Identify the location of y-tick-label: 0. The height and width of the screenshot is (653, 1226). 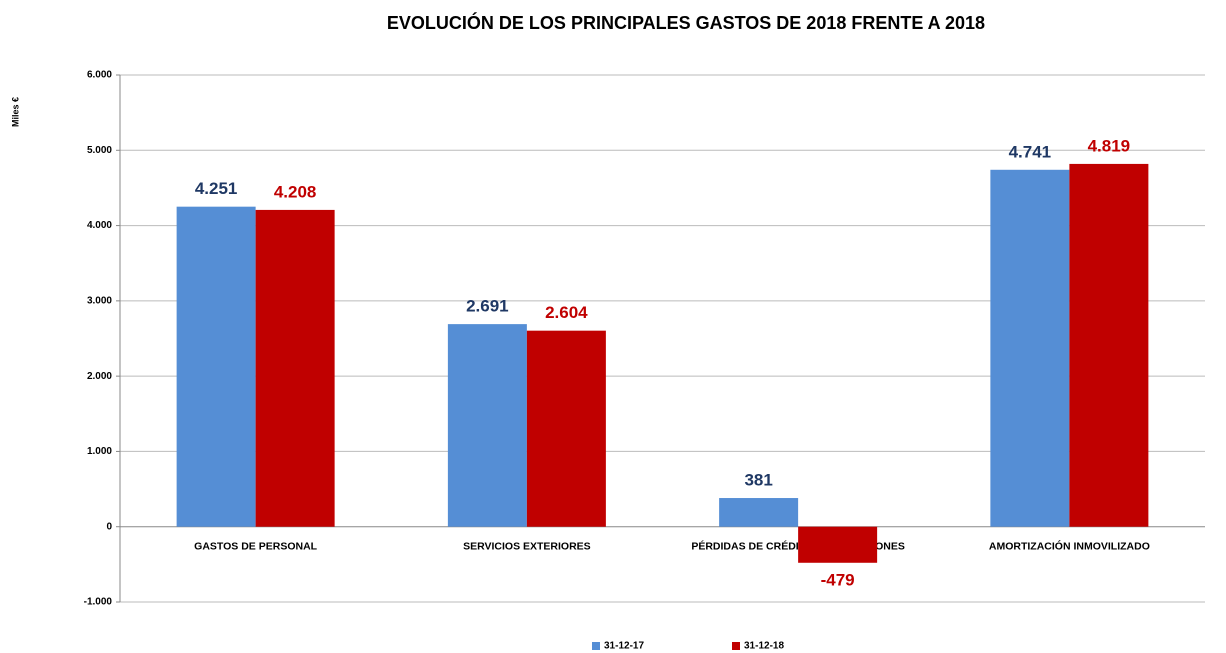
(109, 526).